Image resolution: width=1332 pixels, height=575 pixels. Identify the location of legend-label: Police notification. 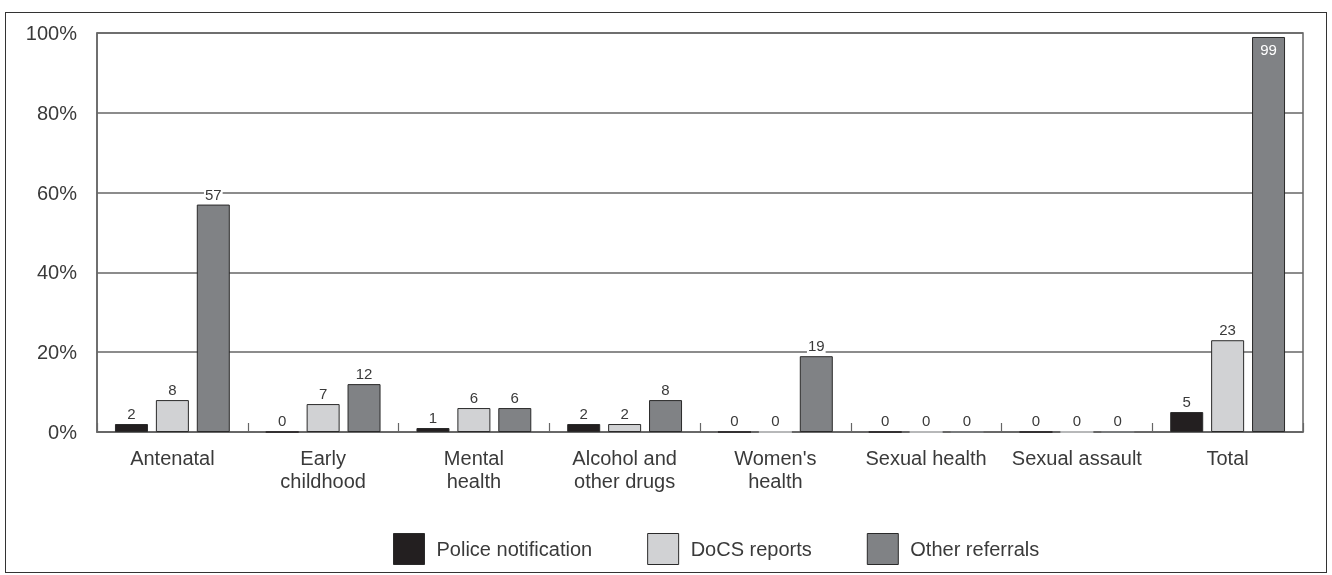
(514, 549).